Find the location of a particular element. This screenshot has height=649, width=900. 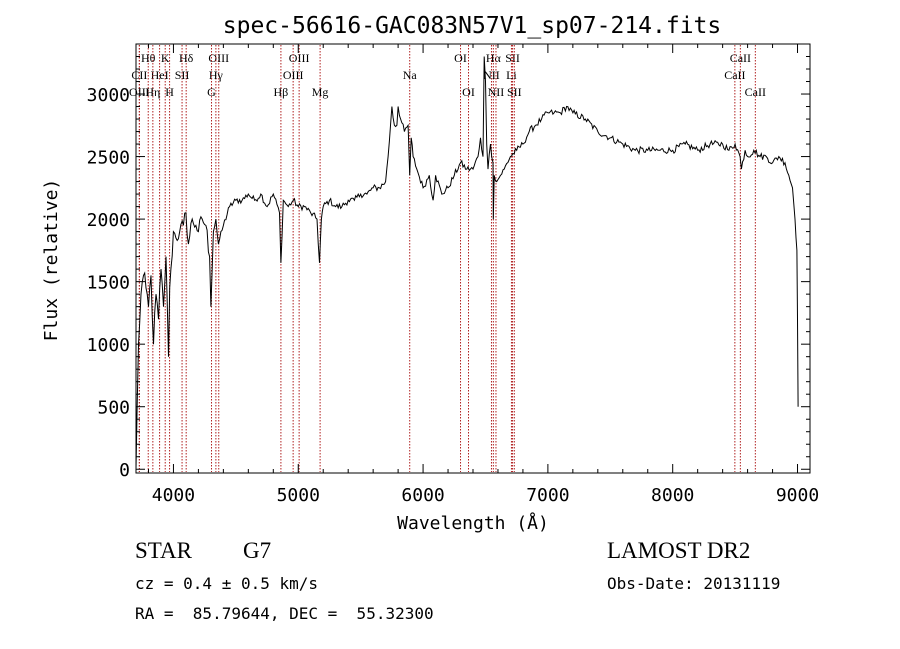

chart-title: spec-56616-GAC083N57V1_sp07-214.fits is located at coordinates (472, 26).